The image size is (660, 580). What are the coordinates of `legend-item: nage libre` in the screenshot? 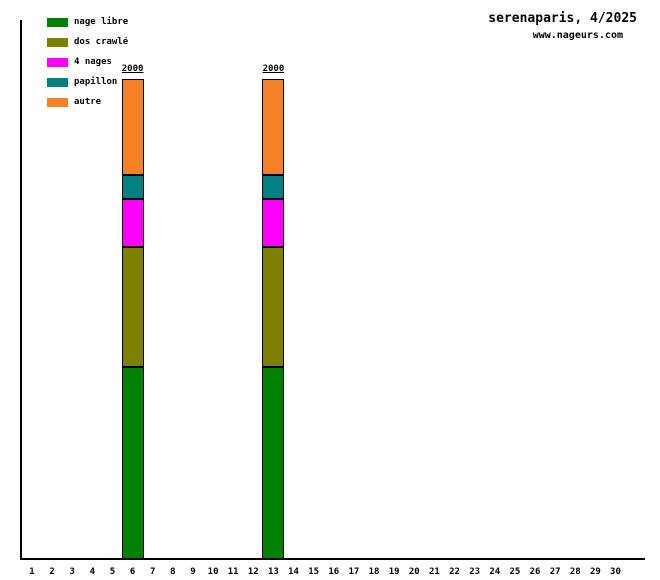 It's located at (87, 22).